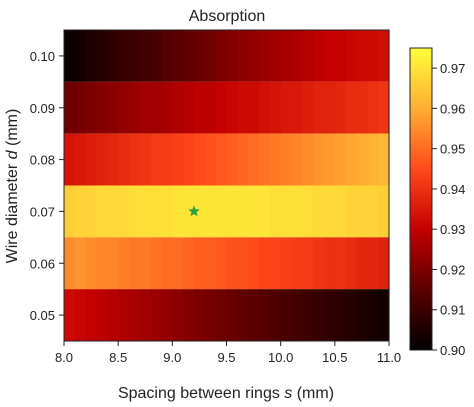 Image resolution: width=474 pixels, height=407 pixels. I want to click on y-axis: 0.05 0.06 0.07 0.08 0.09 0.10, so click(47, 186).